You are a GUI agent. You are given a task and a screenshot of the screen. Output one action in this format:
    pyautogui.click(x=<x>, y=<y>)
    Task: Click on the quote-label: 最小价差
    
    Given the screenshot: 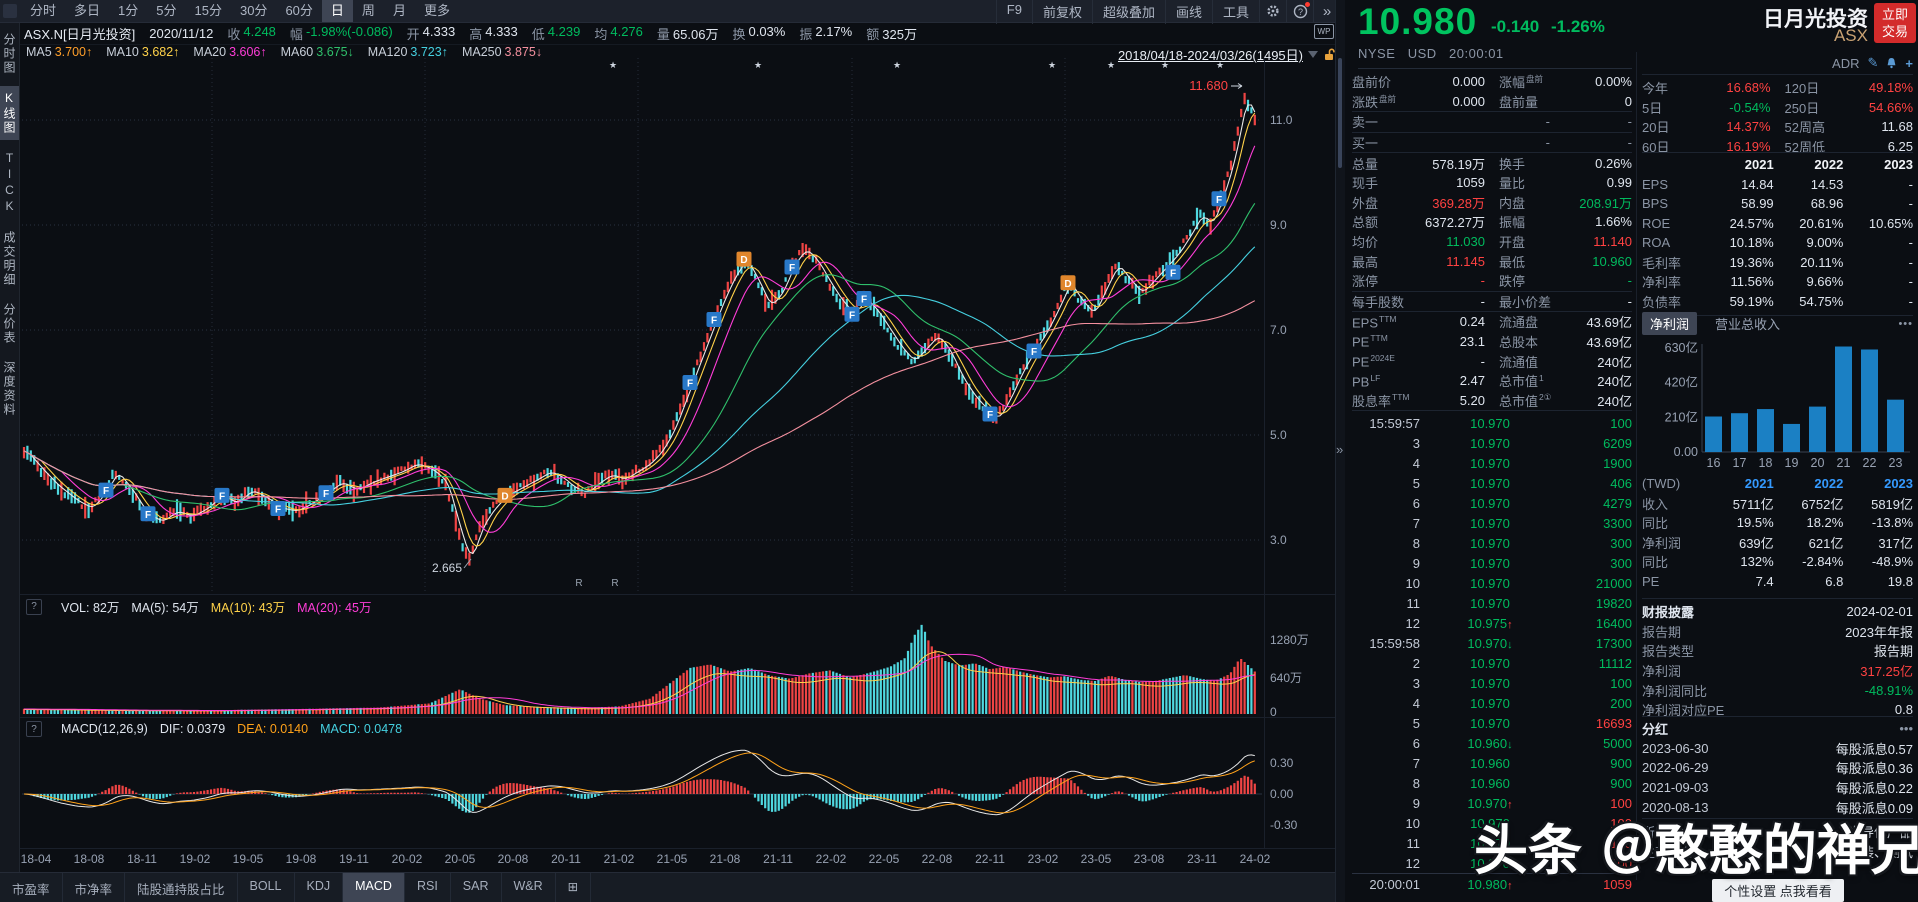 What is the action you would take?
    pyautogui.click(x=1525, y=302)
    